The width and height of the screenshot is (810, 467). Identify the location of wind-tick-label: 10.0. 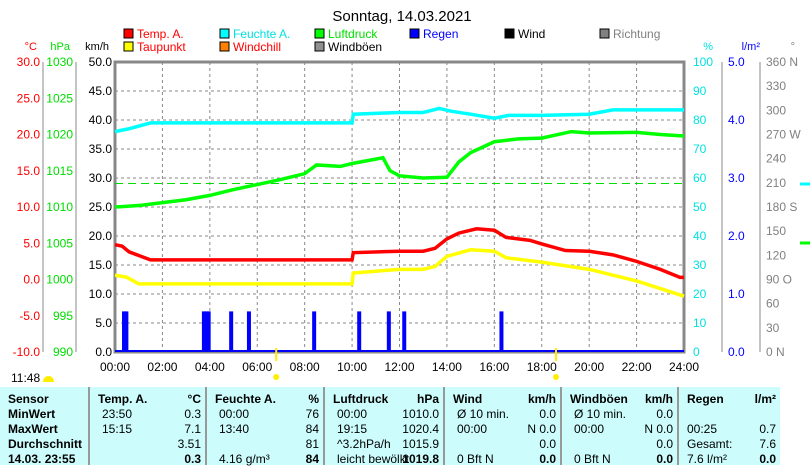
(101, 294).